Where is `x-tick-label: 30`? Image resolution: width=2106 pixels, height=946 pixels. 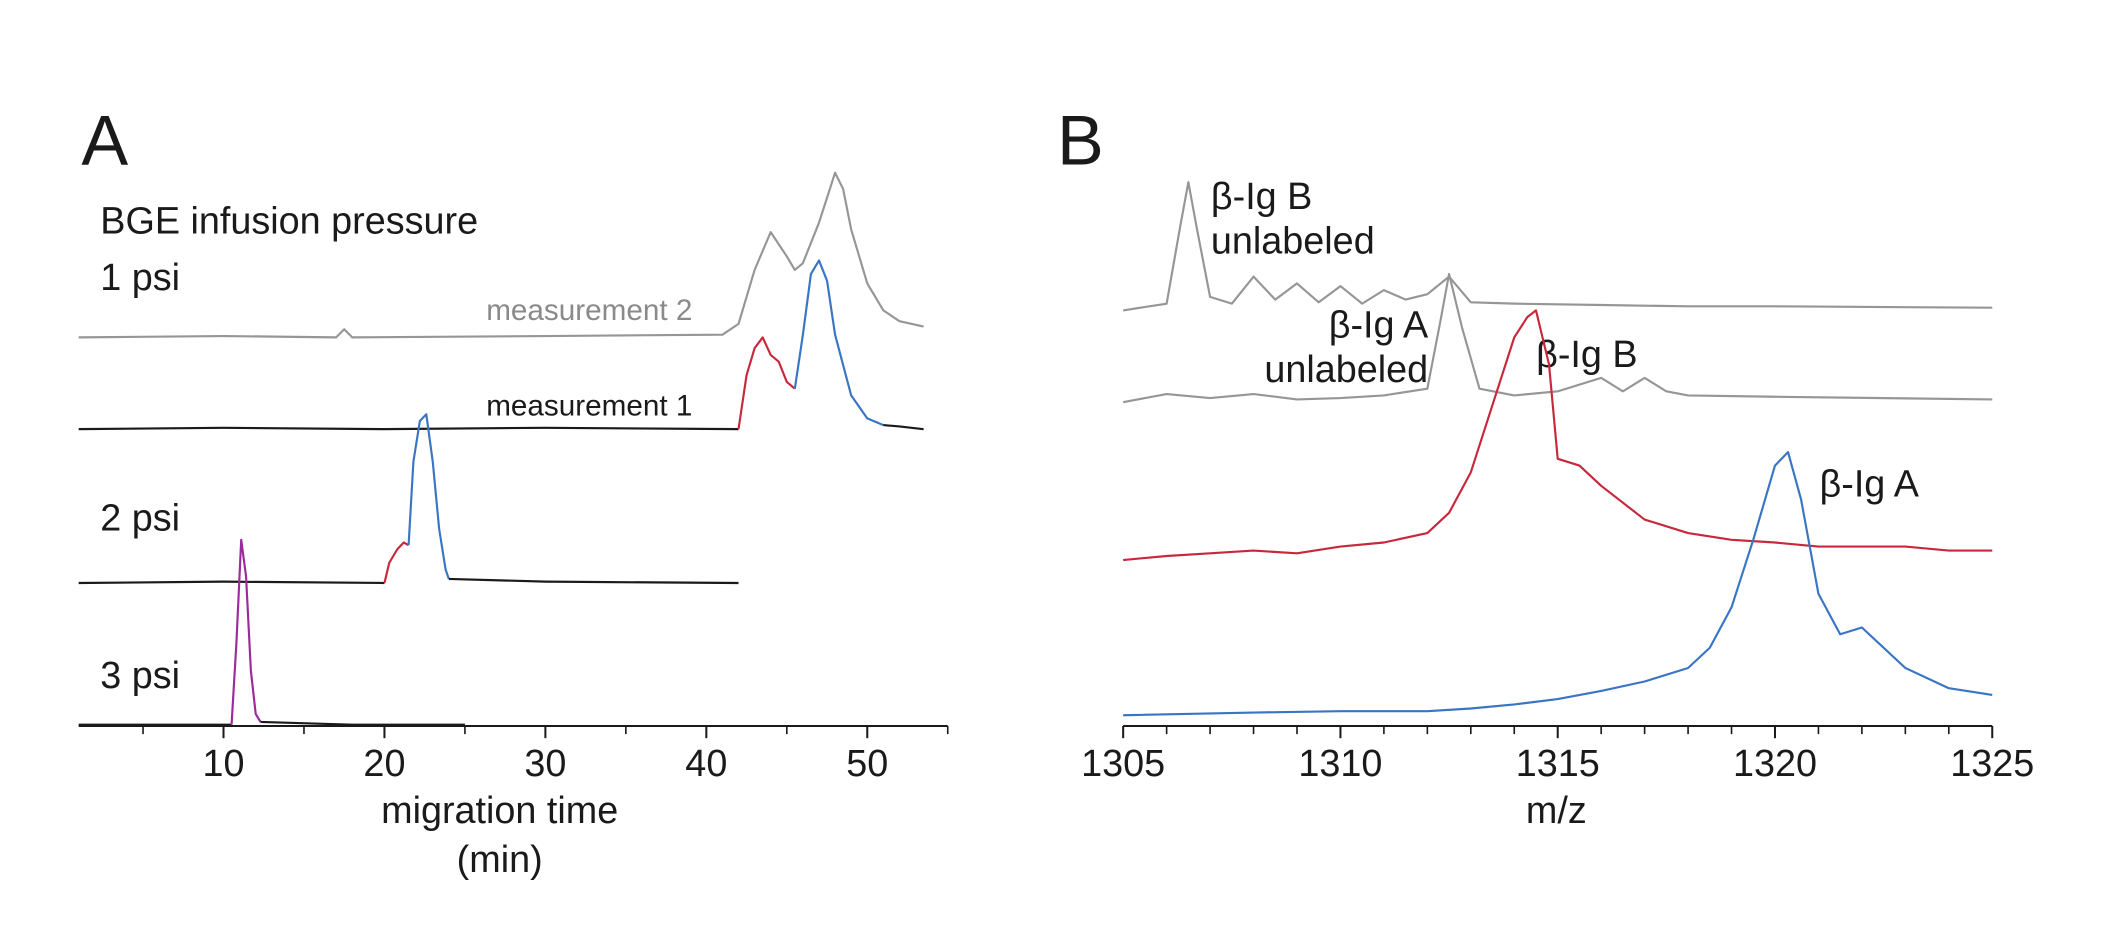 x-tick-label: 30 is located at coordinates (545, 764).